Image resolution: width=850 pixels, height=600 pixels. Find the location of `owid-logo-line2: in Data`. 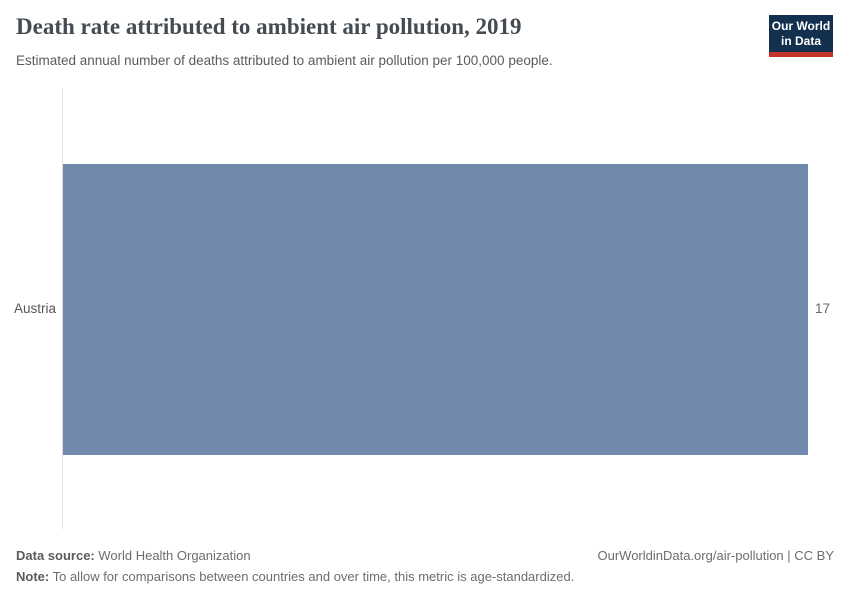

owid-logo-line2: in Data is located at coordinates (800, 41).